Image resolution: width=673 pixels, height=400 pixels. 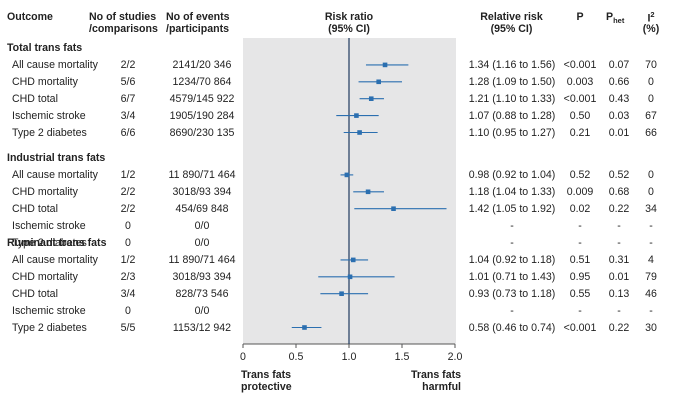 I want to click on cell-i2: 34, so click(x=651, y=208).